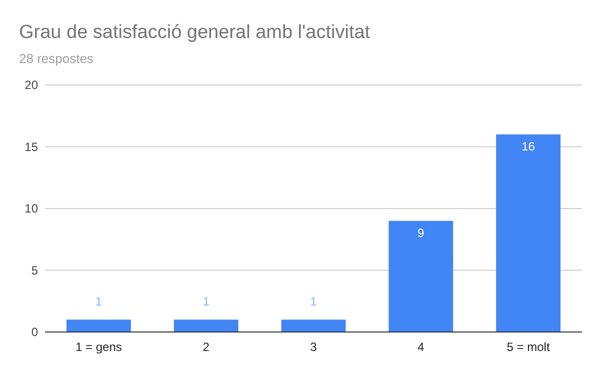 This screenshot has height=371, width=600. What do you see at coordinates (528, 347) in the screenshot?
I see `x-tick-label: 5 = molt` at bounding box center [528, 347].